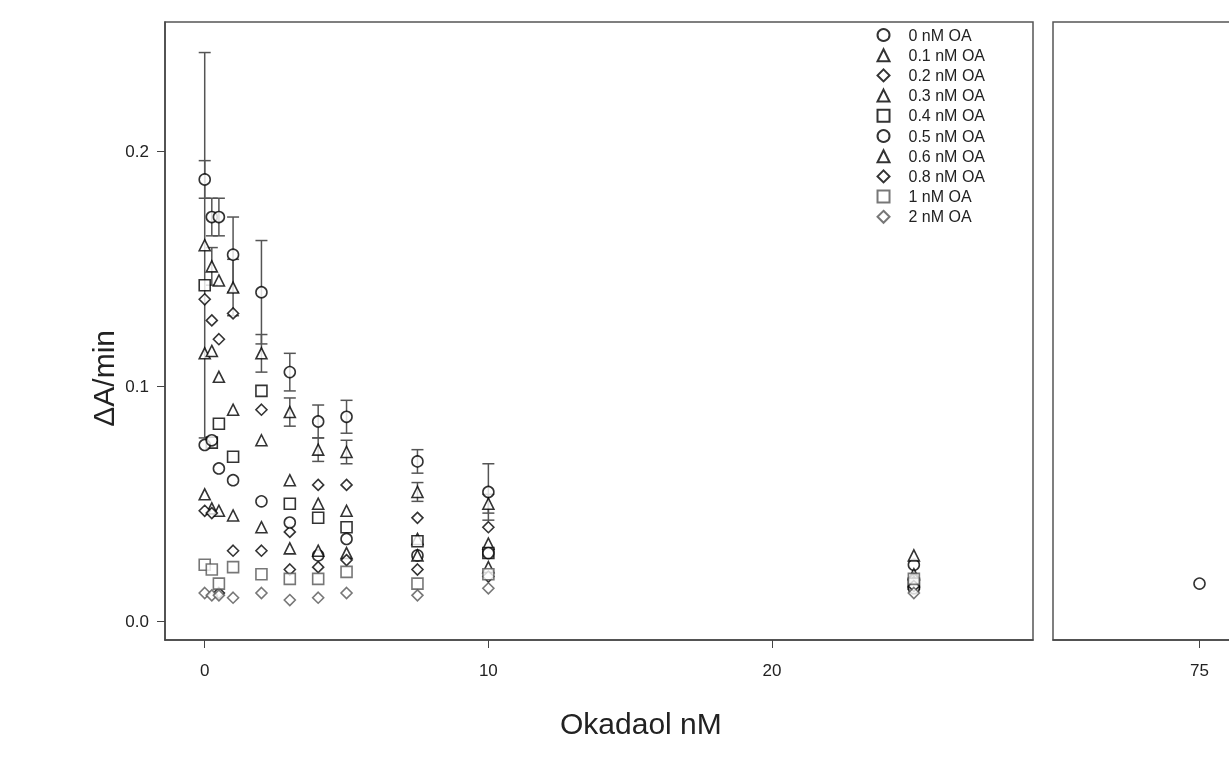 This screenshot has height=766, width=1229. What do you see at coordinates (947, 116) in the screenshot?
I see `legend-label: 0.4 nM OA` at bounding box center [947, 116].